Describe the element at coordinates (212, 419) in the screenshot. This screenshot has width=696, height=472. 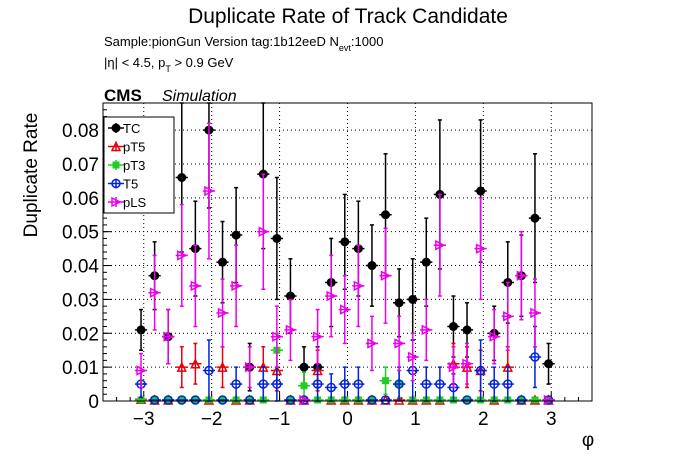
I see `x-tick-label: −2` at that location.